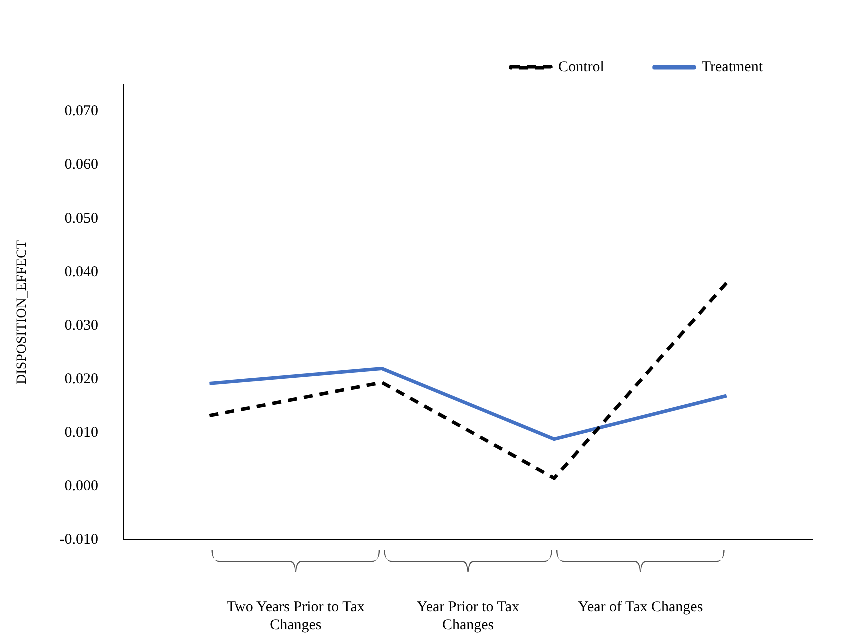 Image resolution: width=843 pixels, height=644 pixels. What do you see at coordinates (733, 67) in the screenshot?
I see `legend-label: Treatment` at bounding box center [733, 67].